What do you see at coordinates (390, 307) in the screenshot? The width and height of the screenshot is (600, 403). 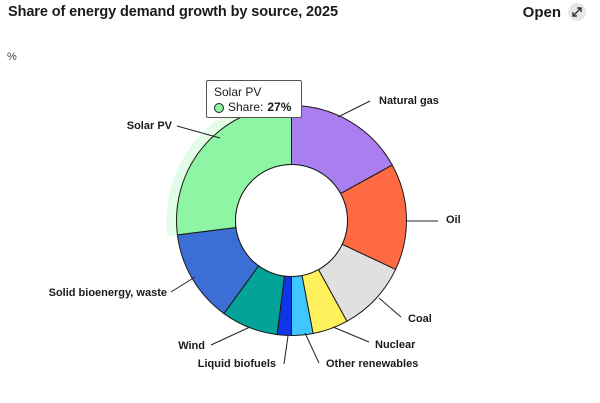 I see `leader-line-coal` at bounding box center [390, 307].